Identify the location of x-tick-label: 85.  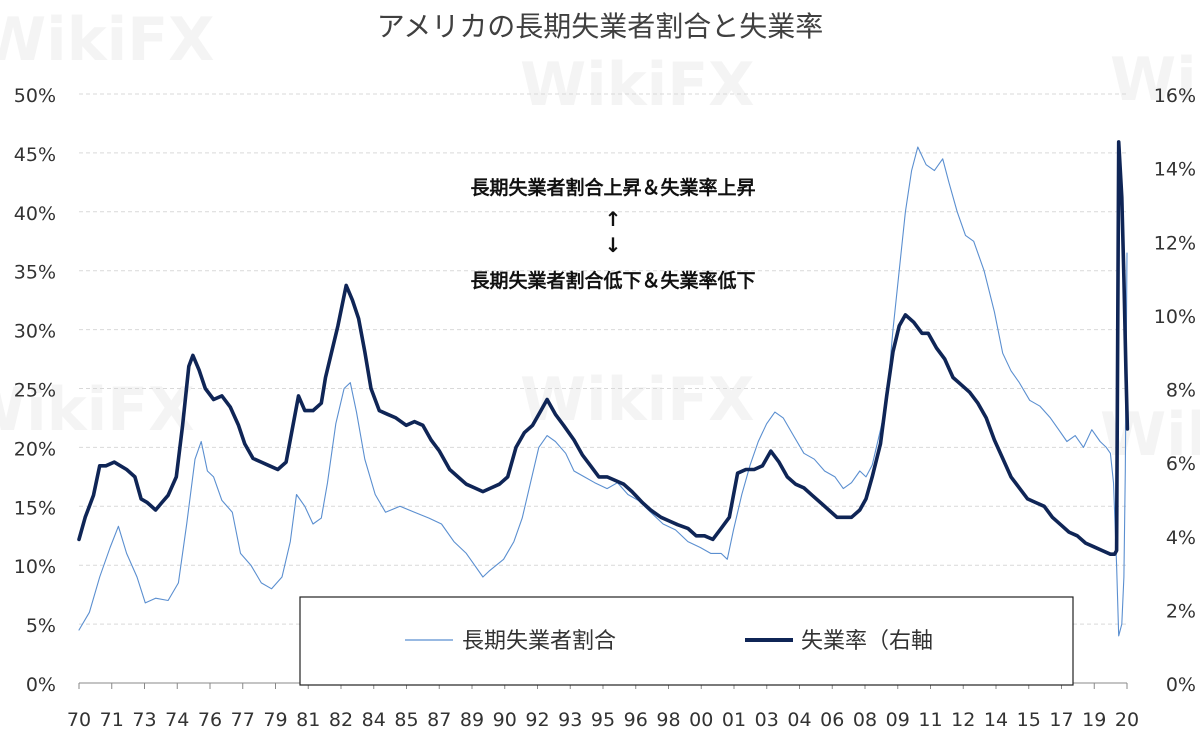
(406, 720).